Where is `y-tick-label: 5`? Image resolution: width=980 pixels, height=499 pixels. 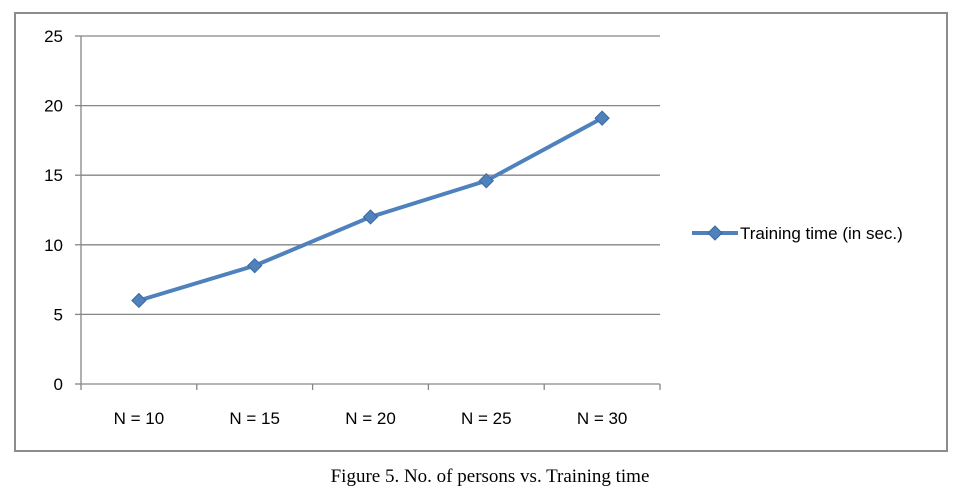
y-tick-label: 5 is located at coordinates (58, 314).